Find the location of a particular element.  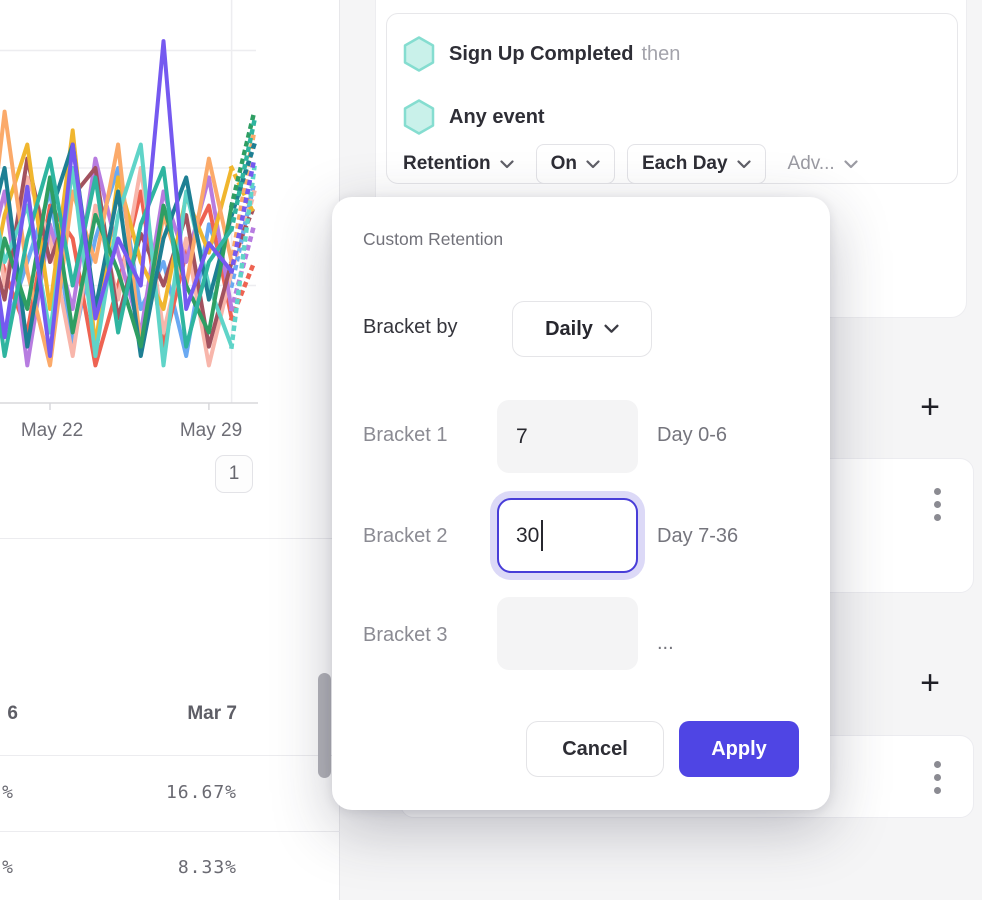

granularity-dropdown-button: Each Day is located at coordinates (696, 164).